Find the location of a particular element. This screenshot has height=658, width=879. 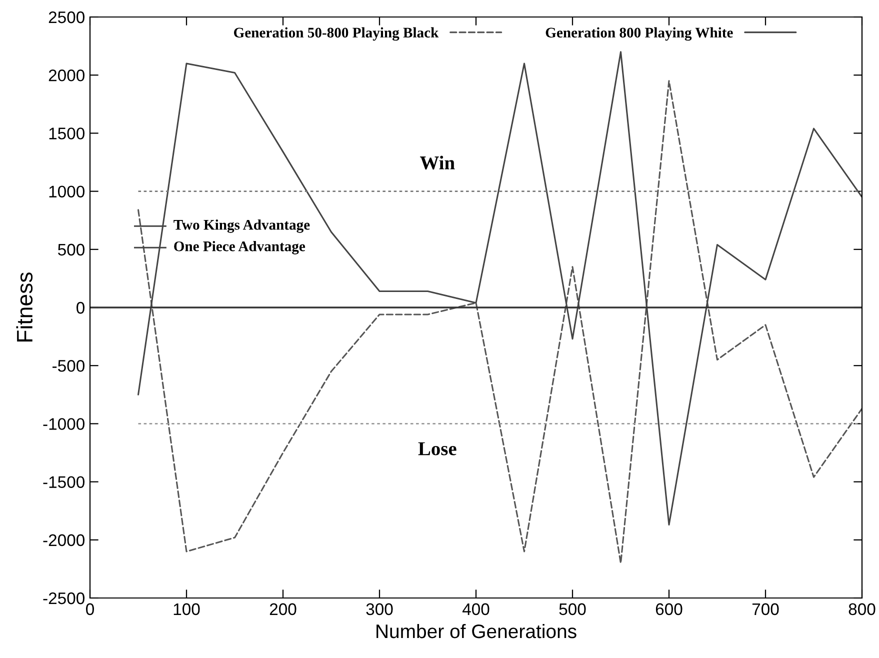

x-tick-label: 100 is located at coordinates (187, 609).